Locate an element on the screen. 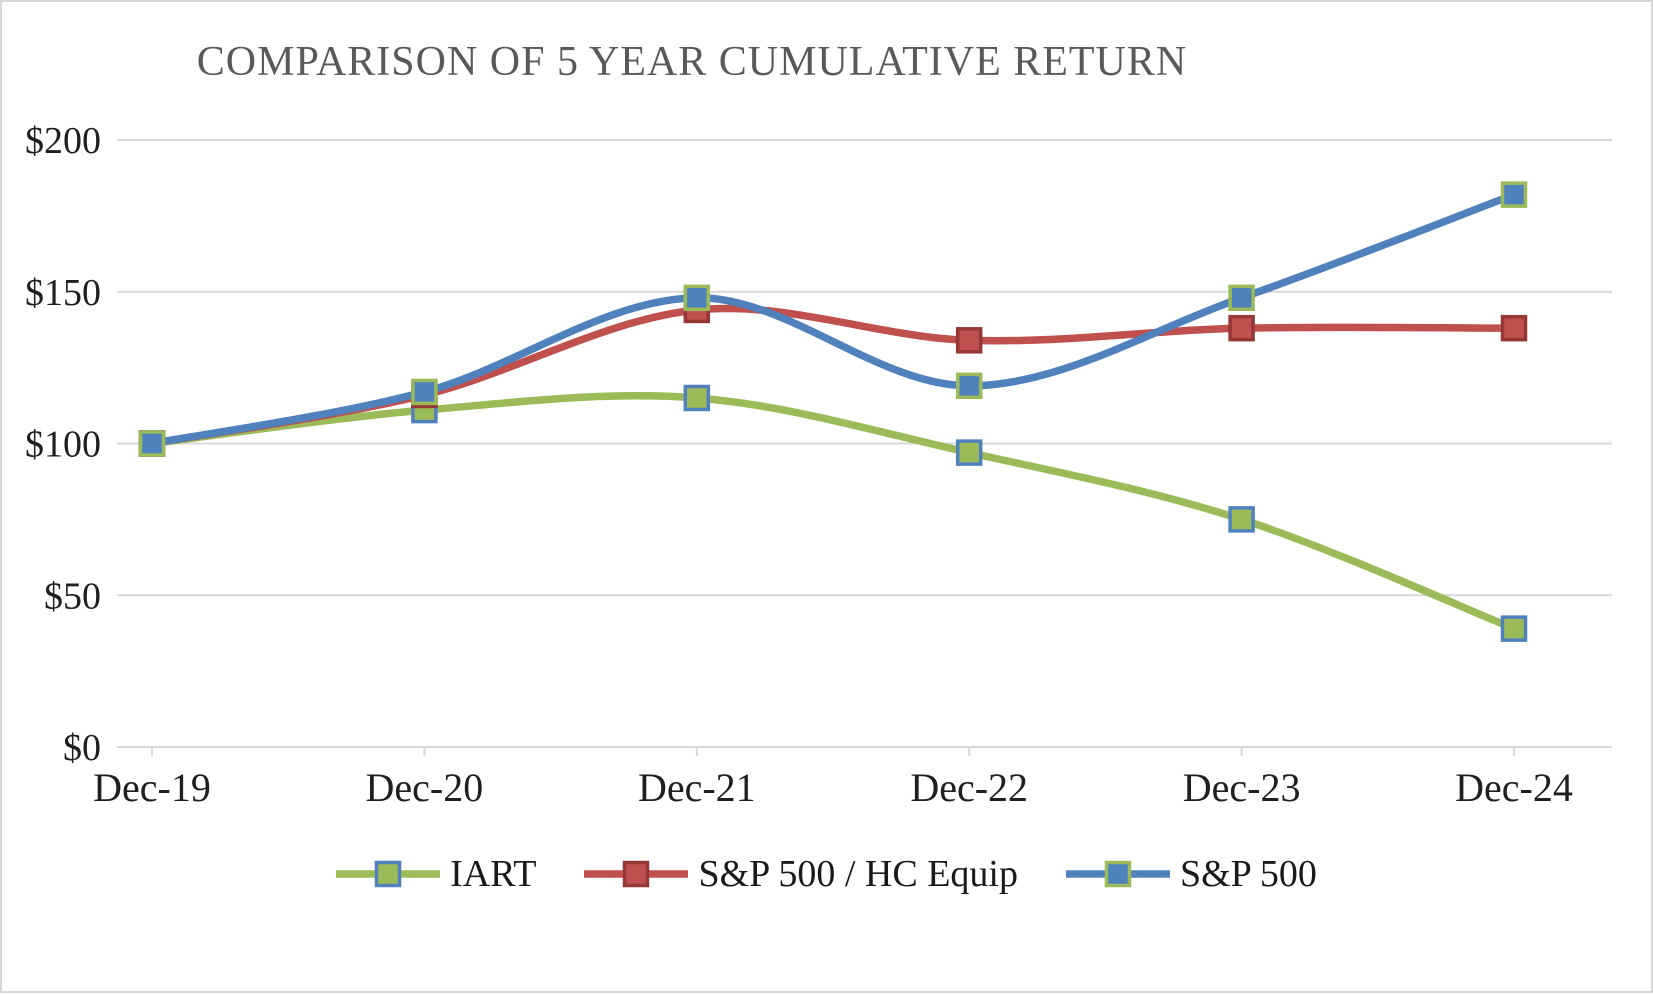  chart-title: COMPARISON OF 5 YEAR CUMULATIVE RETURN is located at coordinates (692, 62).